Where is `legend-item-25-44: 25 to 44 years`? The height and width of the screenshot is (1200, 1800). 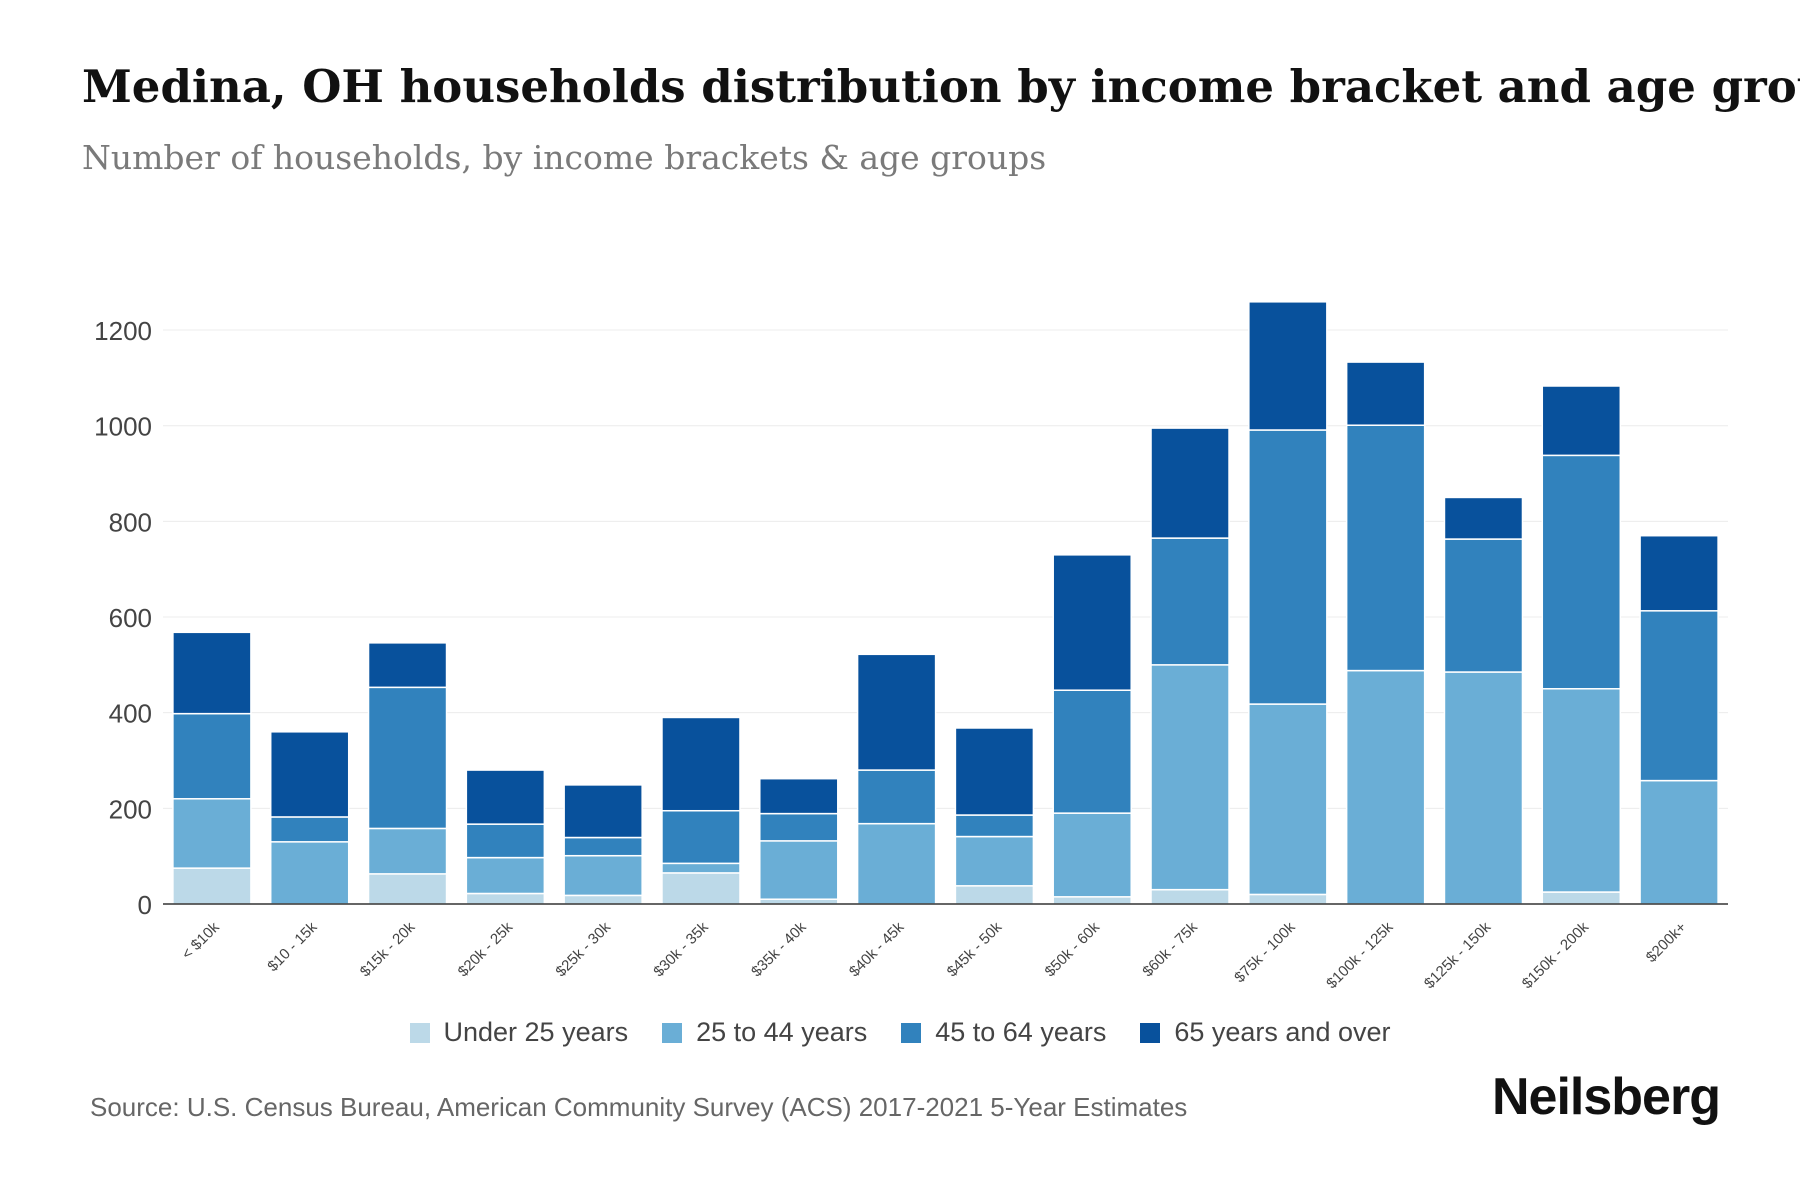 legend-item-25-44: 25 to 44 years is located at coordinates (764, 1032).